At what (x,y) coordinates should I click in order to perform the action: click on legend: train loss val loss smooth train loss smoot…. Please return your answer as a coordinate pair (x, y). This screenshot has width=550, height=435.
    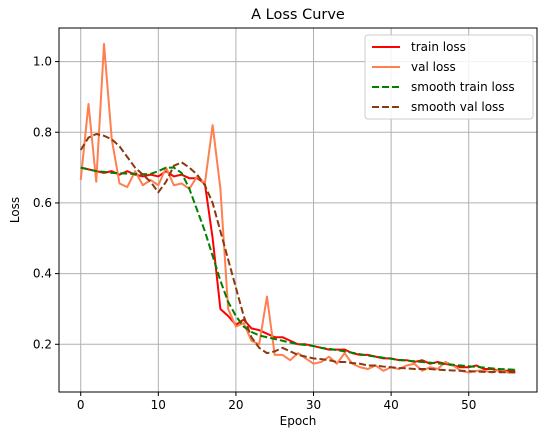
    Looking at the image, I should click on (449, 77).